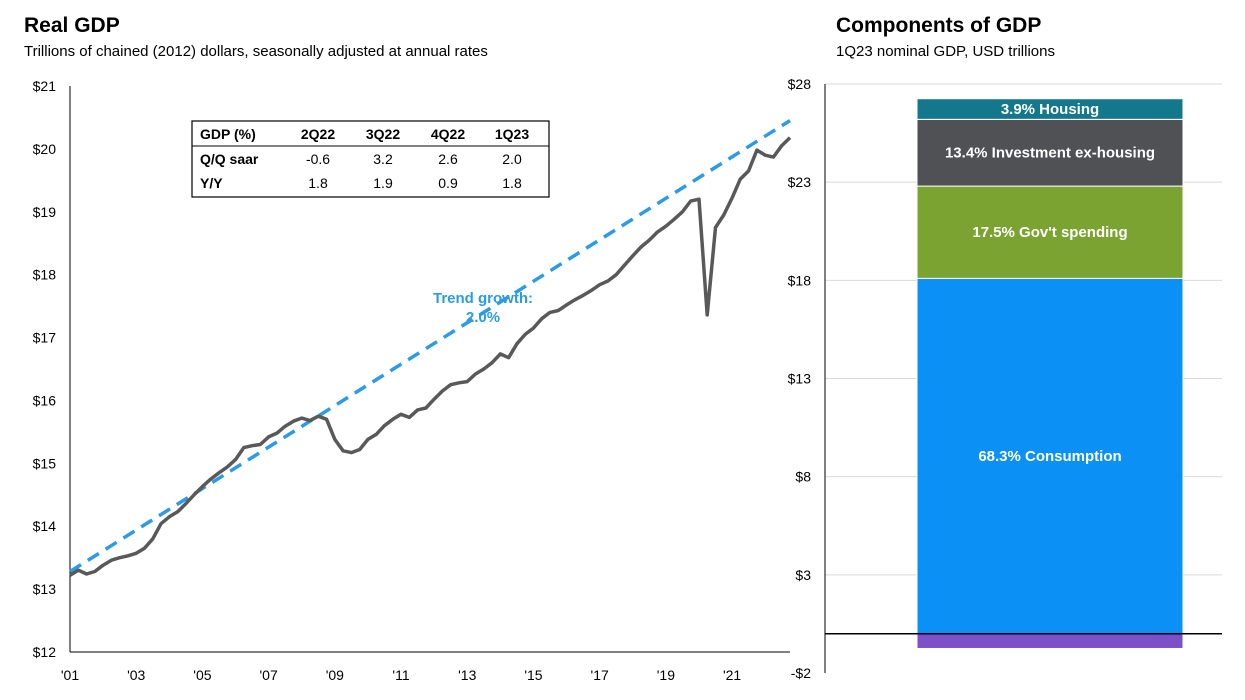 The width and height of the screenshot is (1245, 700). Describe the element at coordinates (268, 675) in the screenshot. I see `x-tick-label: '07` at that location.